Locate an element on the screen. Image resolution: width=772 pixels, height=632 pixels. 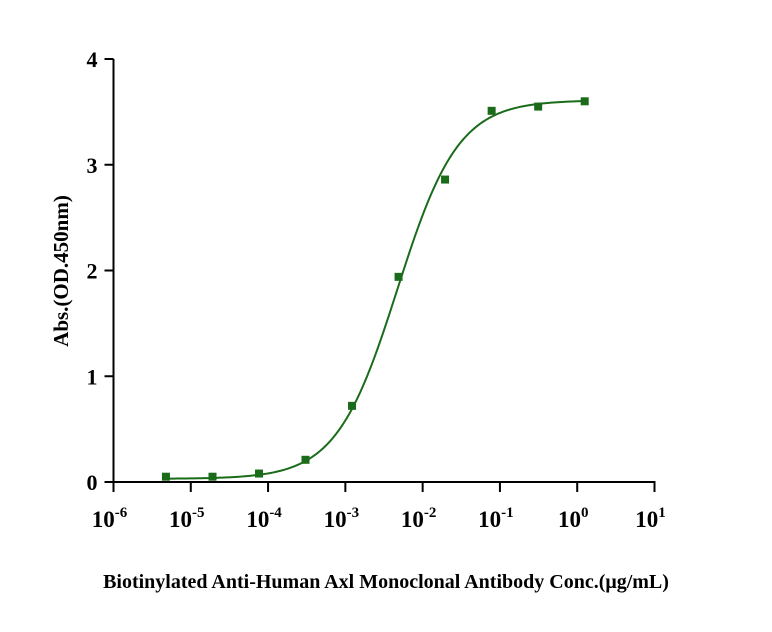
x-tick-label: 10⁻⁶ is located at coordinates (110, 518).